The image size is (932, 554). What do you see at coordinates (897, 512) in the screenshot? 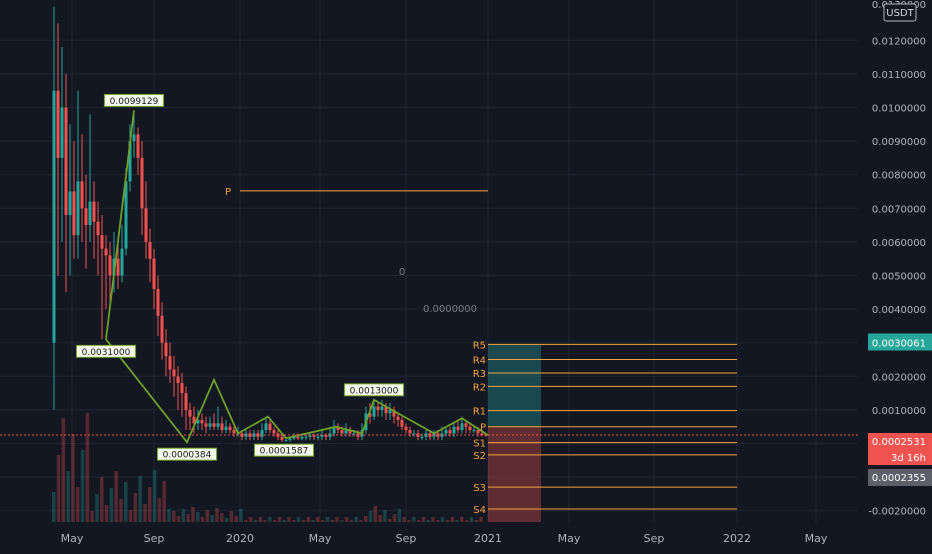
I see `y-tick-label: -0.0020000` at bounding box center [897, 512].